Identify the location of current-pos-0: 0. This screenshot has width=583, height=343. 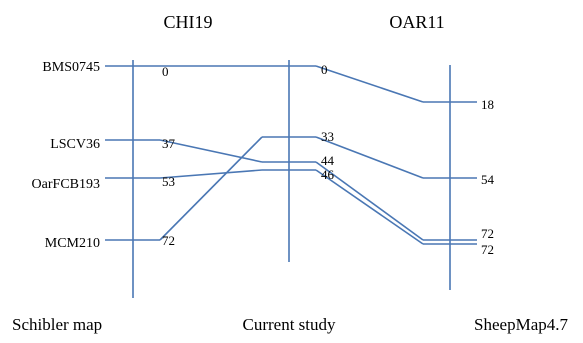
(324, 69).